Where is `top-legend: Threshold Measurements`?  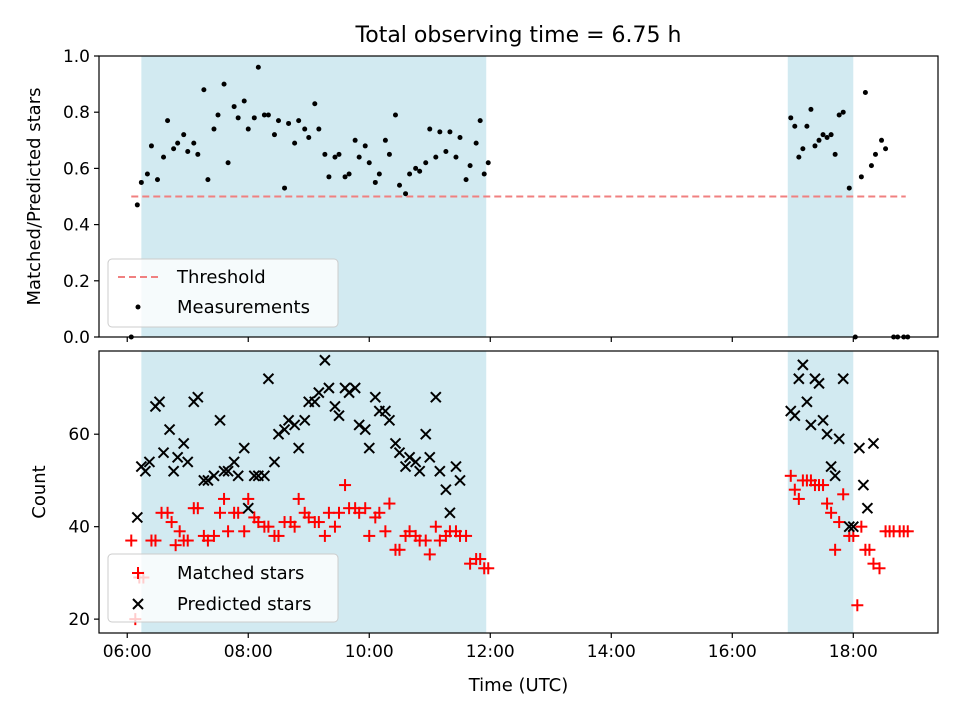 top-legend: Threshold Measurements is located at coordinates (223, 293).